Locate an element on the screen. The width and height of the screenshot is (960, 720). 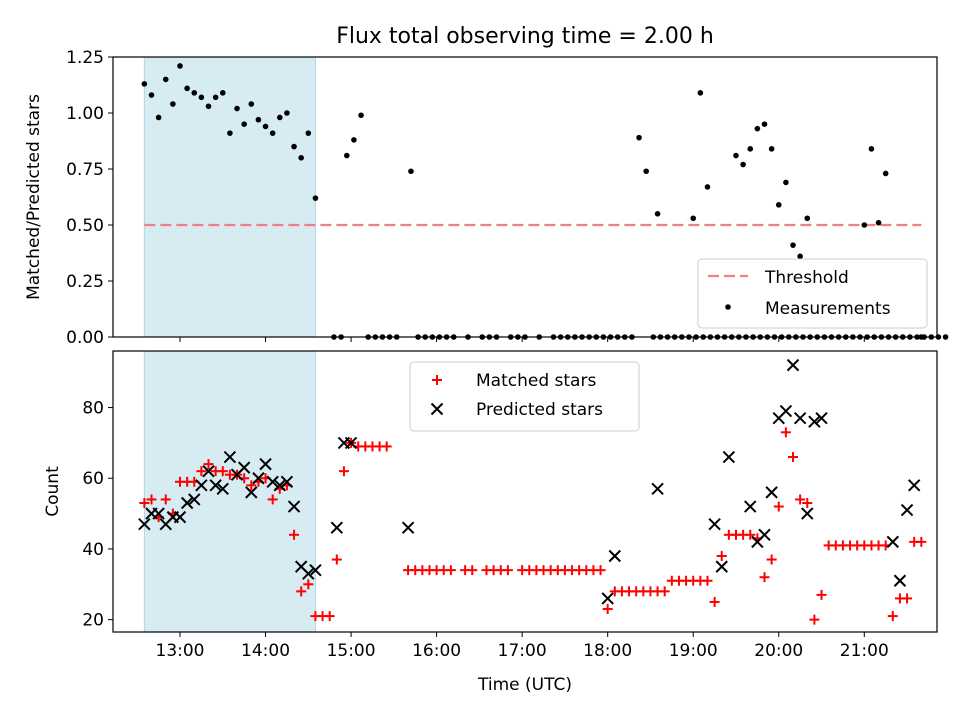
top-legend: Threshold Measurements is located at coordinates (812, 293).